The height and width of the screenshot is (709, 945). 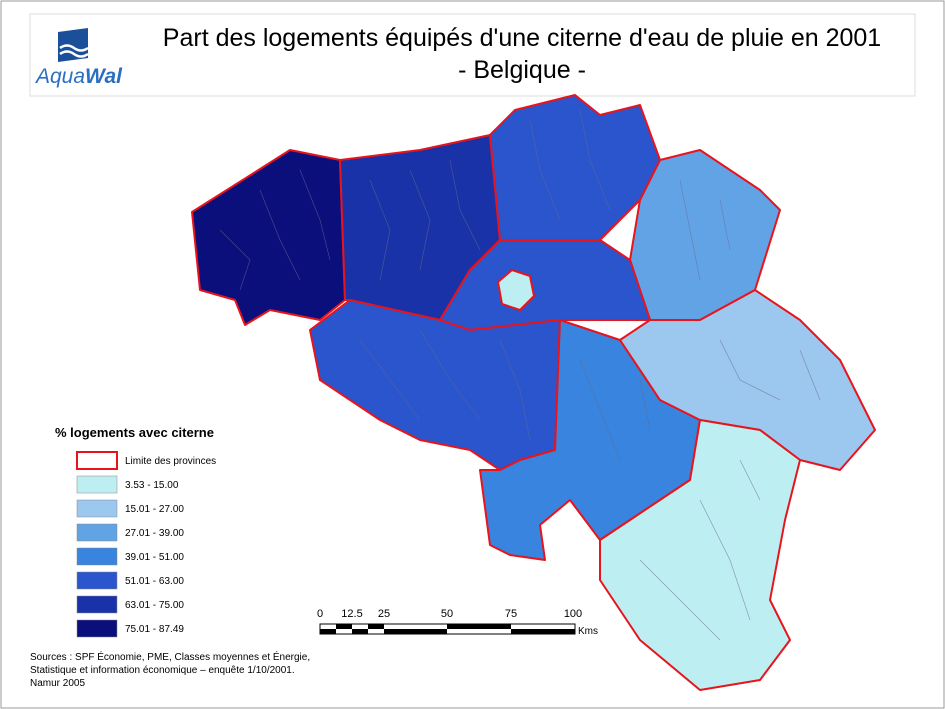 I want to click on legend-label: 75.01 - 87.49, so click(x=154, y=629).